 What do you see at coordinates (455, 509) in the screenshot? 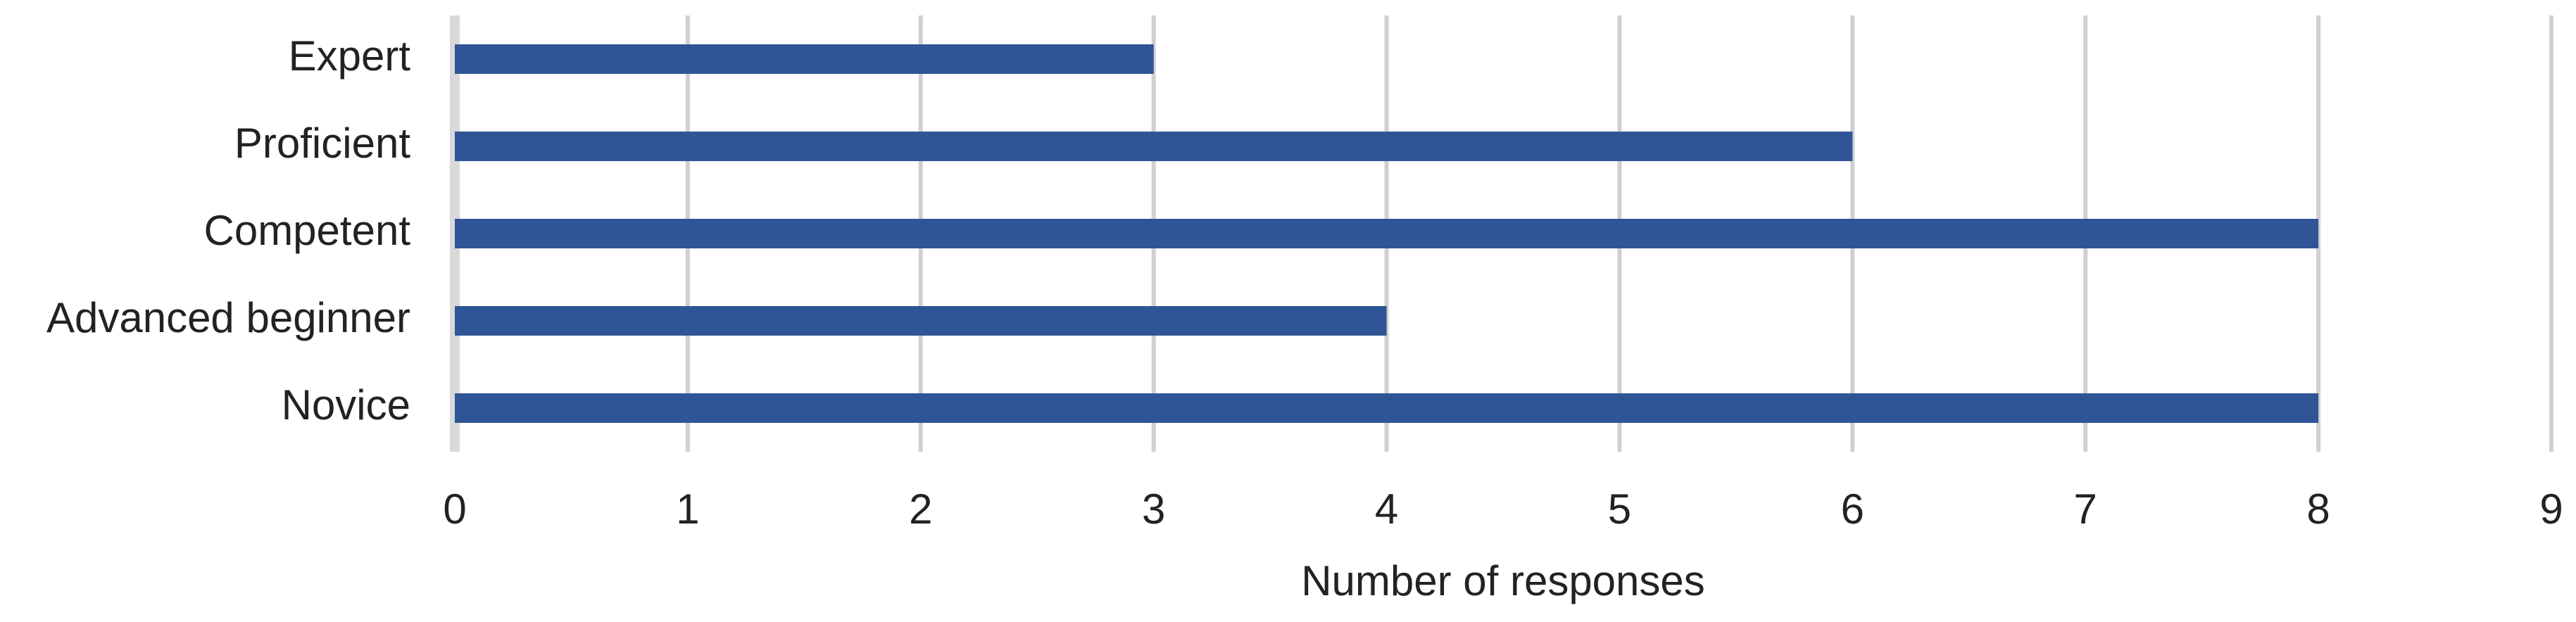
I see `x-tick-label: 0` at bounding box center [455, 509].